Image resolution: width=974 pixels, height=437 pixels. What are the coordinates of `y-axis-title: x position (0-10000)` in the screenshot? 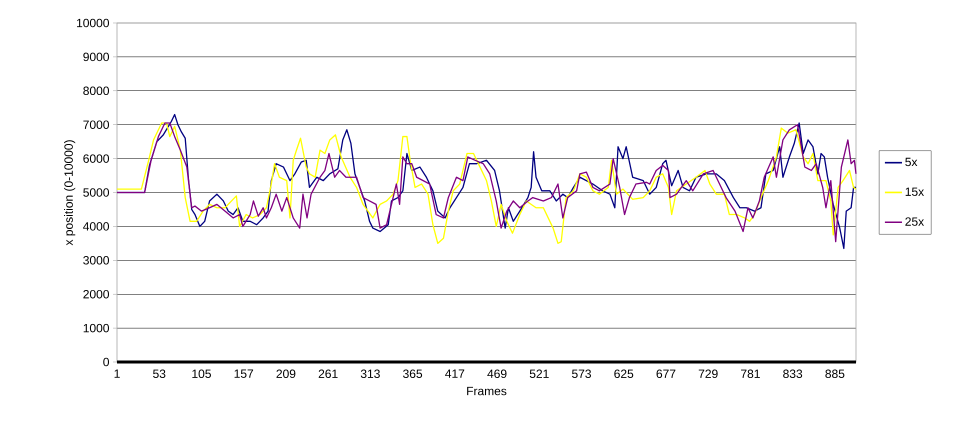 It's located at (70, 193).